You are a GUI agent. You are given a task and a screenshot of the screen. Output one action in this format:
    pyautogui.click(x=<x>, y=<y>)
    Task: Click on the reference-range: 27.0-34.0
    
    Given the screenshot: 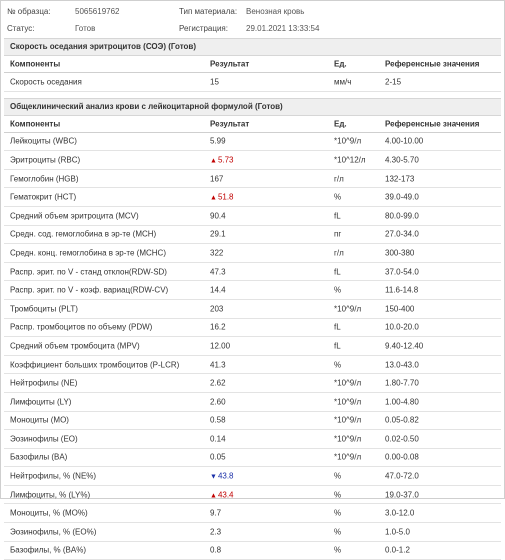 What is the action you would take?
    pyautogui.click(x=402, y=234)
    